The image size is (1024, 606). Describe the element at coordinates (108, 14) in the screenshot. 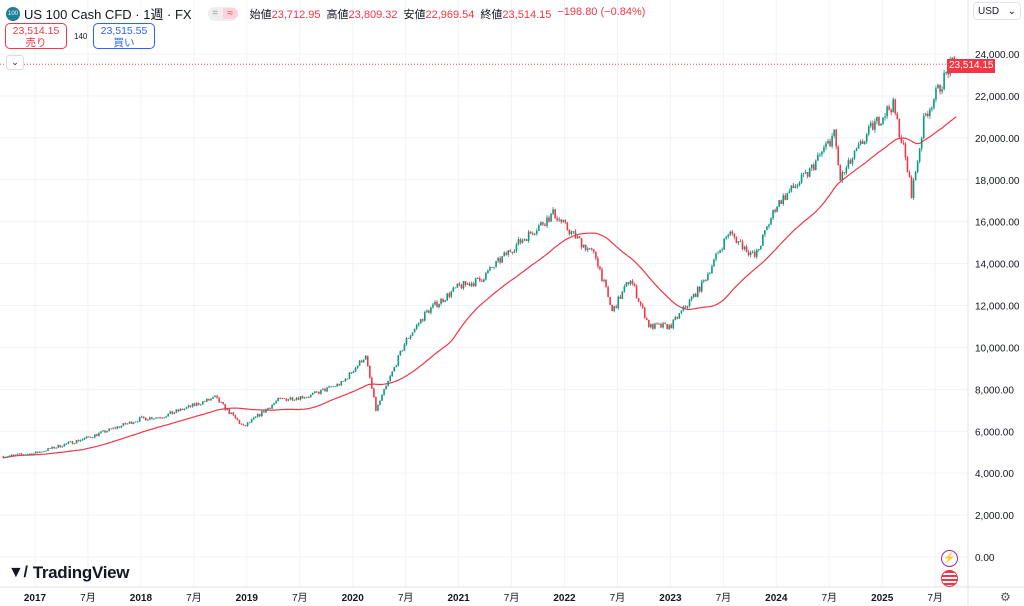

I see `symbol-title: US 100 Cash CFD · 1週 · FX` at that location.